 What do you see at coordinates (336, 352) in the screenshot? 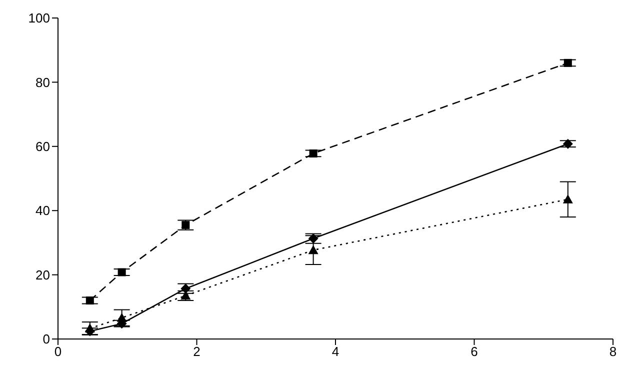
I see `x-tick-label: 4` at bounding box center [336, 352].